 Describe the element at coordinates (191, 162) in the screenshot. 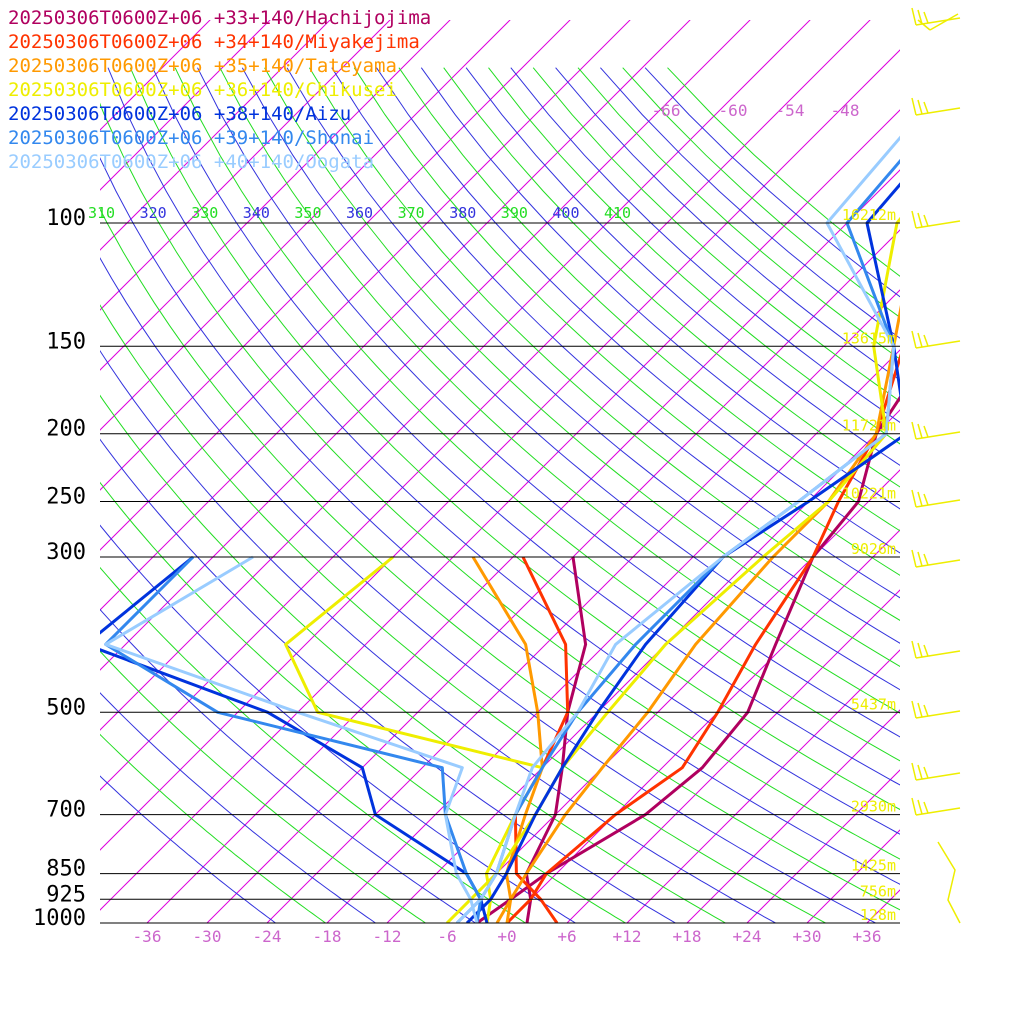

I see `legend-entry: 20250306T0600Z+06 +40+140/Oogata` at that location.